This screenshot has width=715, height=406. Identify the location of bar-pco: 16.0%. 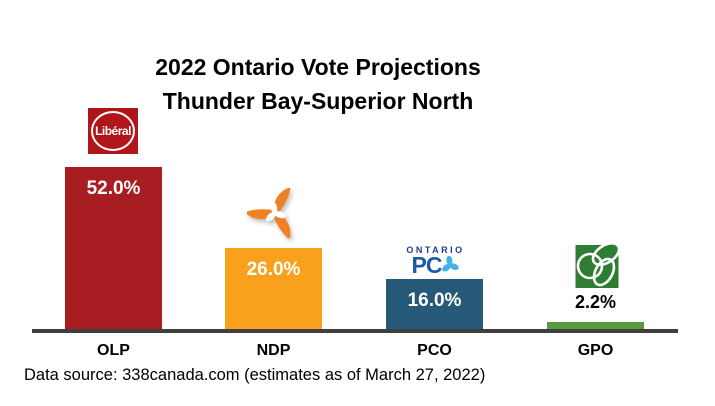
(434, 304).